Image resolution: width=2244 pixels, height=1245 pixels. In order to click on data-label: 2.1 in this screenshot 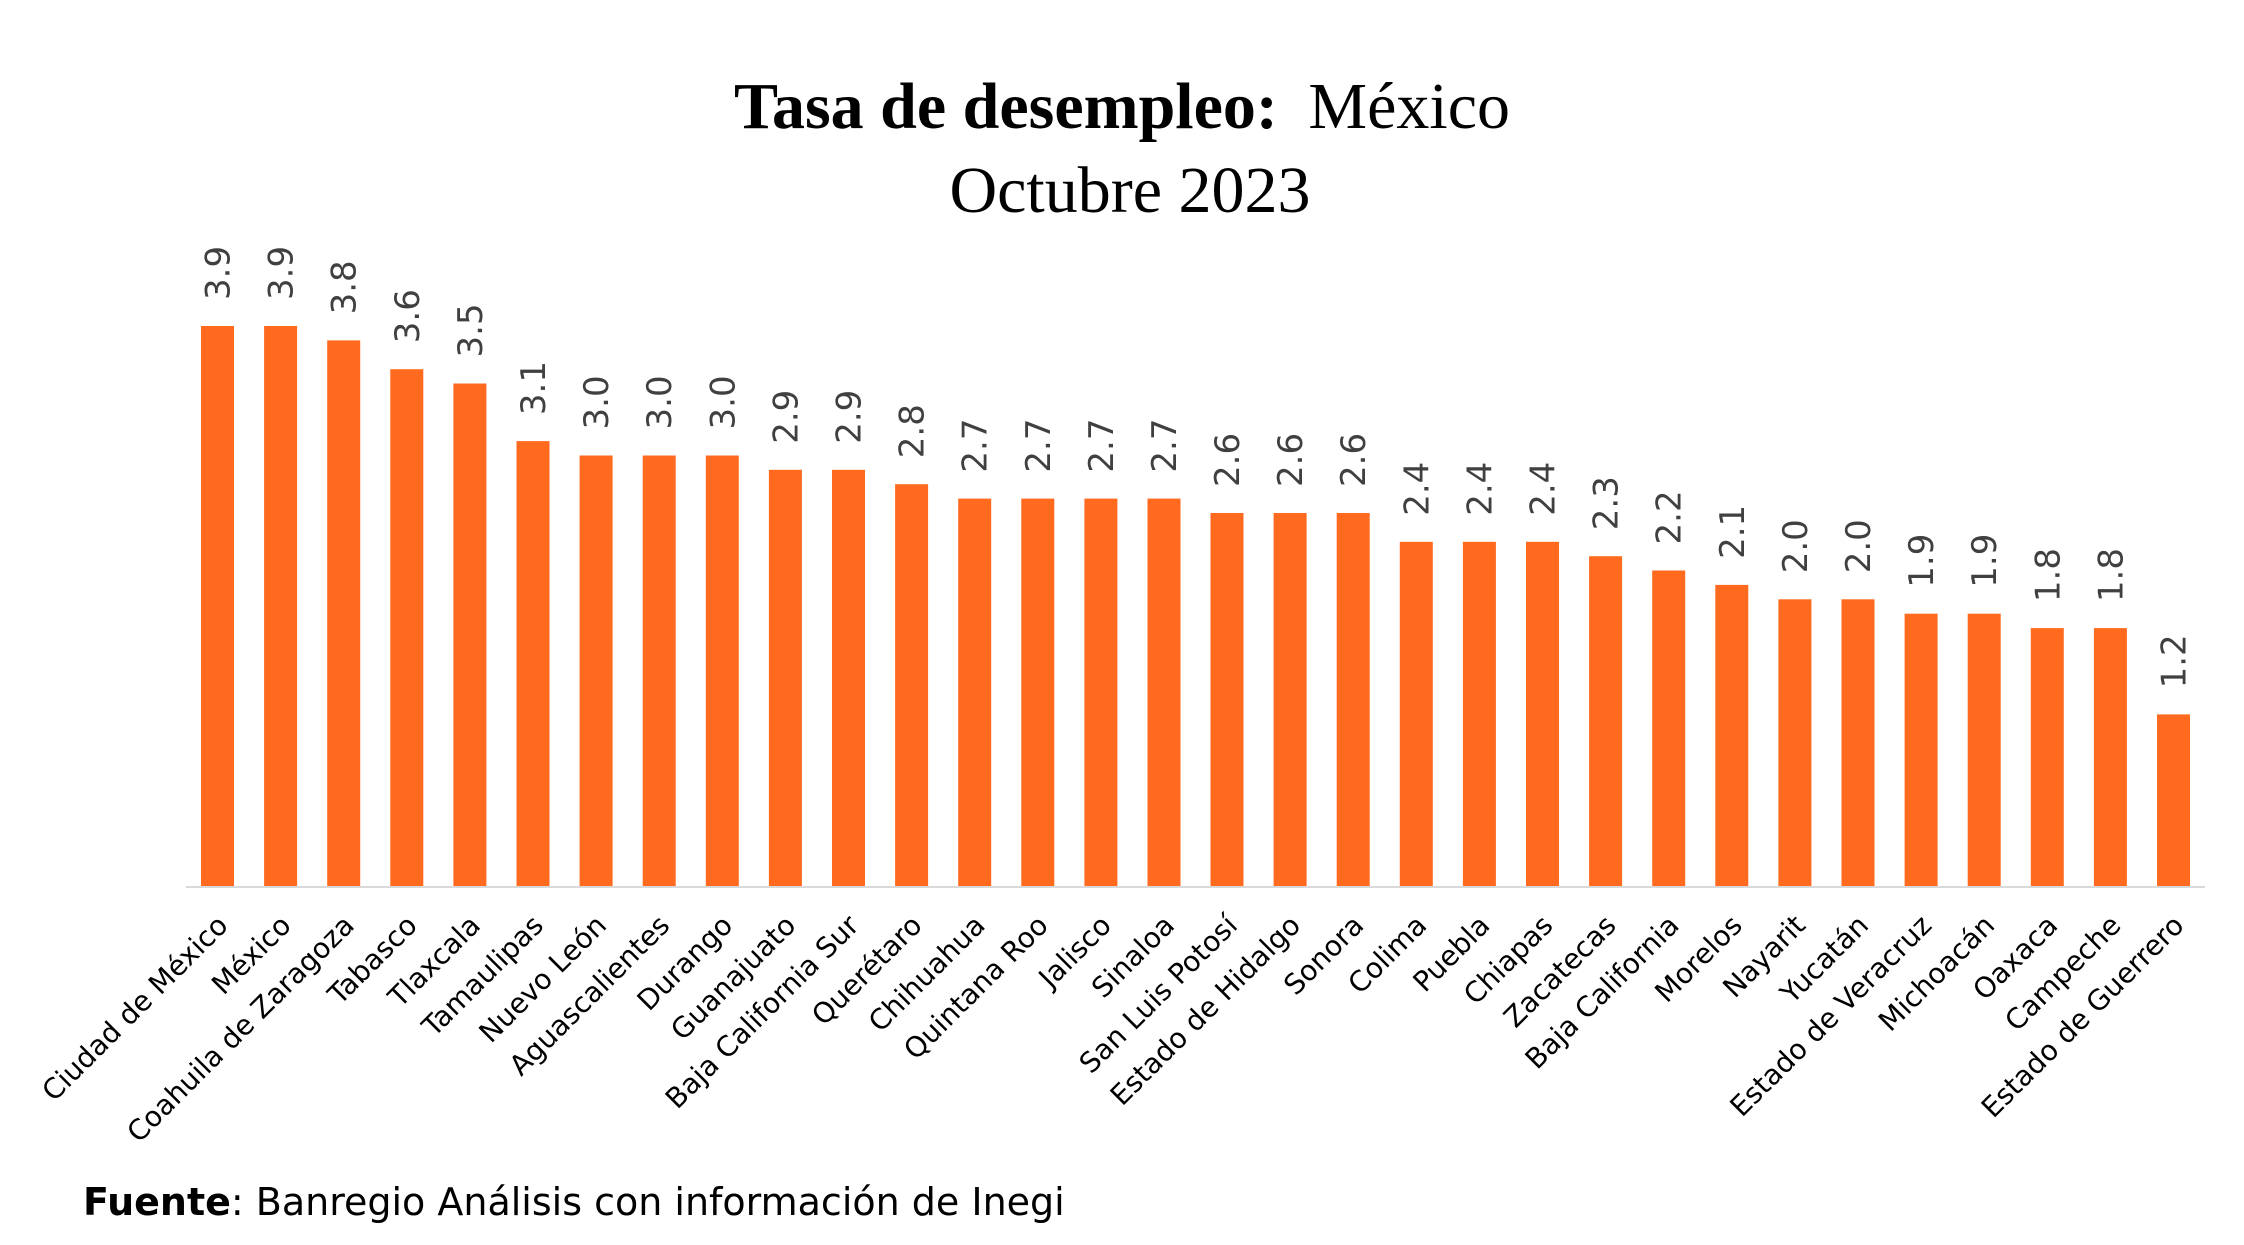, I will do `click(1733, 532)`.